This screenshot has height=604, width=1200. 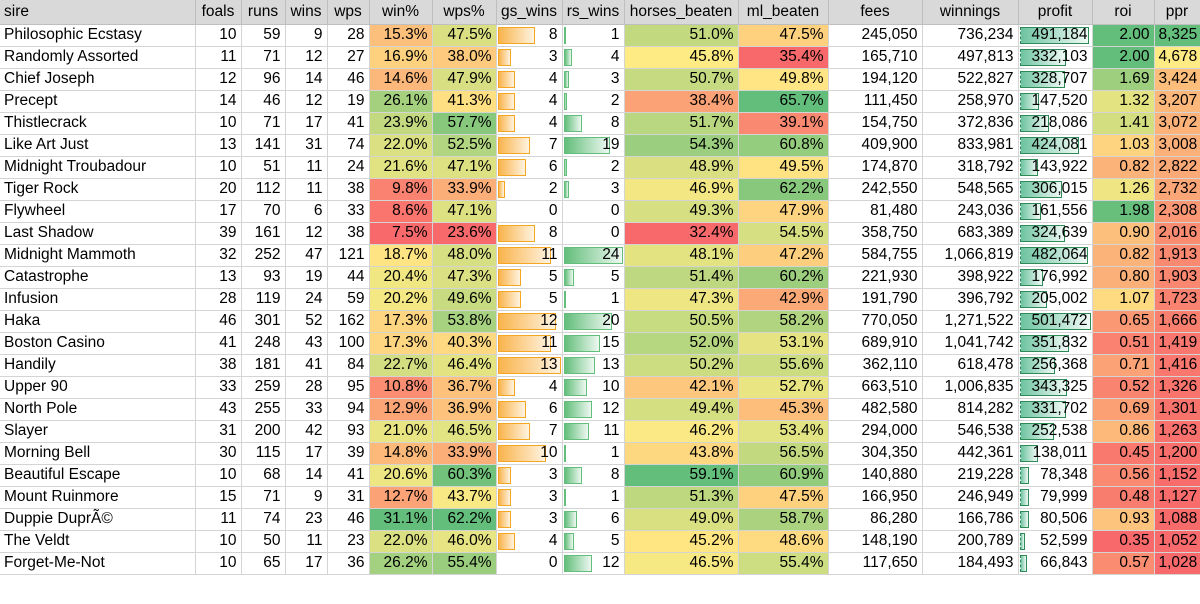 What do you see at coordinates (306, 12) in the screenshot?
I see `column-header-wins: wins` at bounding box center [306, 12].